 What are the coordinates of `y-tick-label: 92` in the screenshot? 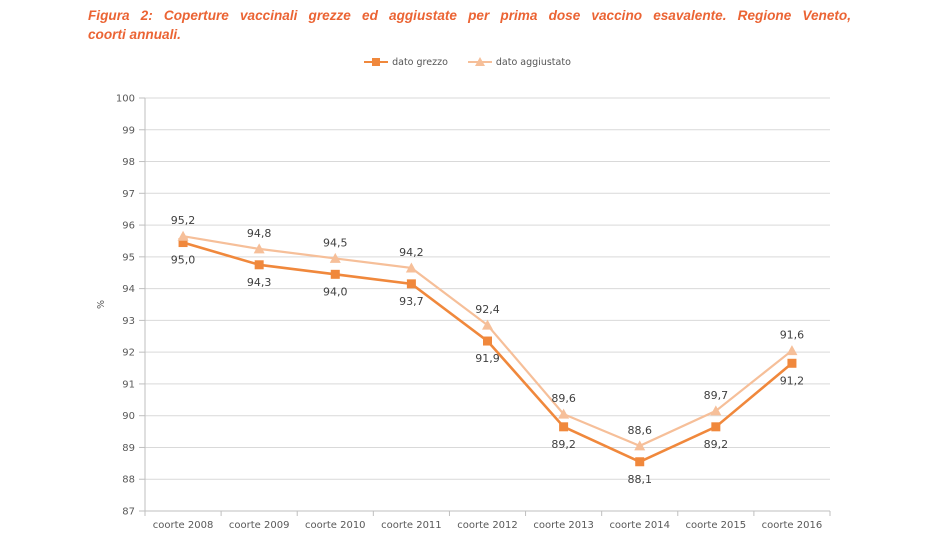 It's located at (128, 353).